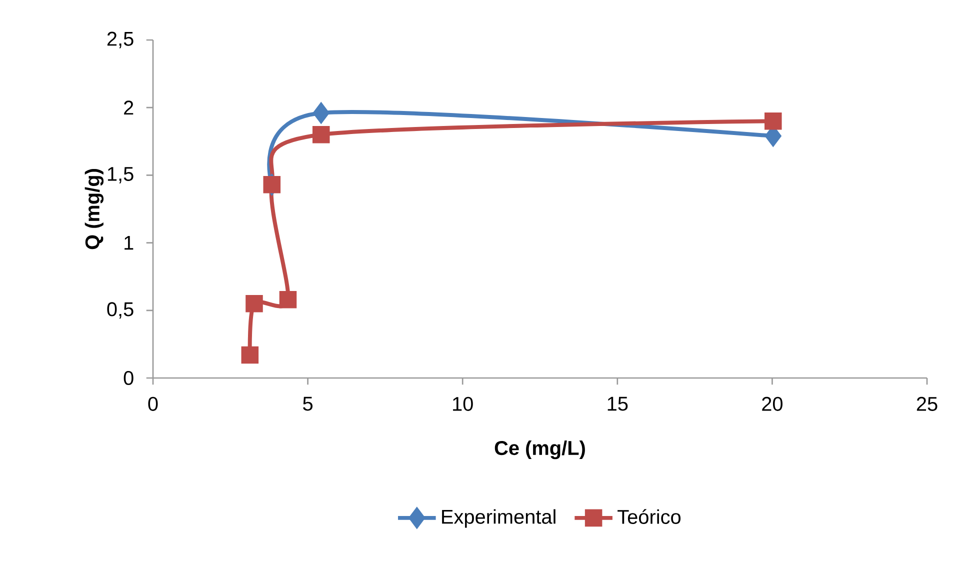  I want to click on y-tick-label: 0,5, so click(120, 310).